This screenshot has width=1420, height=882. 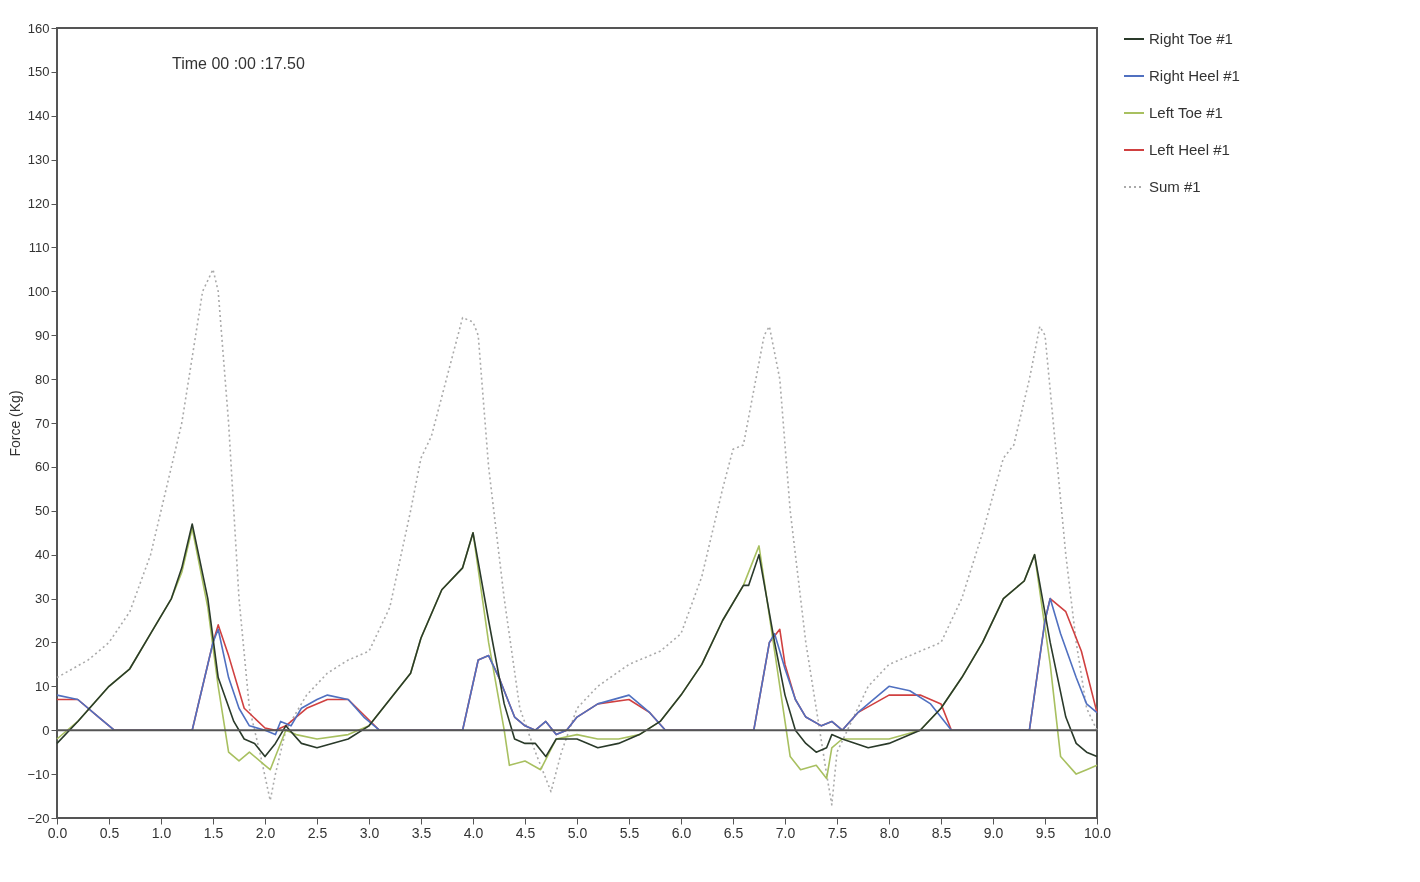 I want to click on y-tick-label: 60, so click(x=42, y=467).